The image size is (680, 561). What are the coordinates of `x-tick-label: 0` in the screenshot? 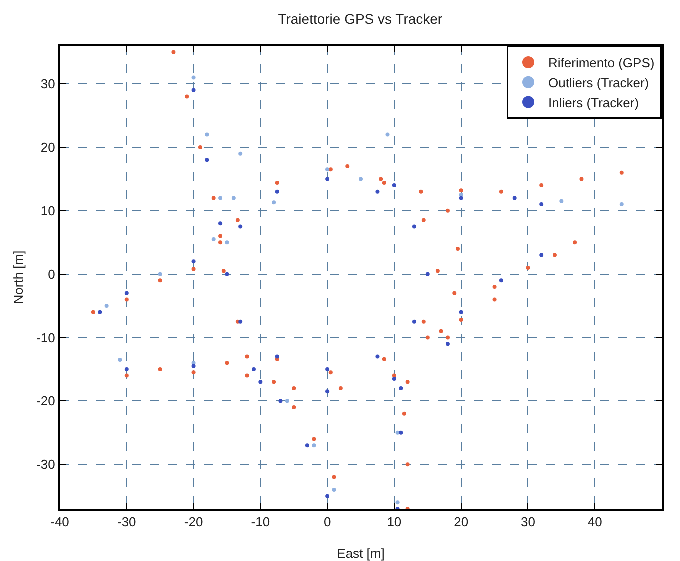 It's located at (328, 522).